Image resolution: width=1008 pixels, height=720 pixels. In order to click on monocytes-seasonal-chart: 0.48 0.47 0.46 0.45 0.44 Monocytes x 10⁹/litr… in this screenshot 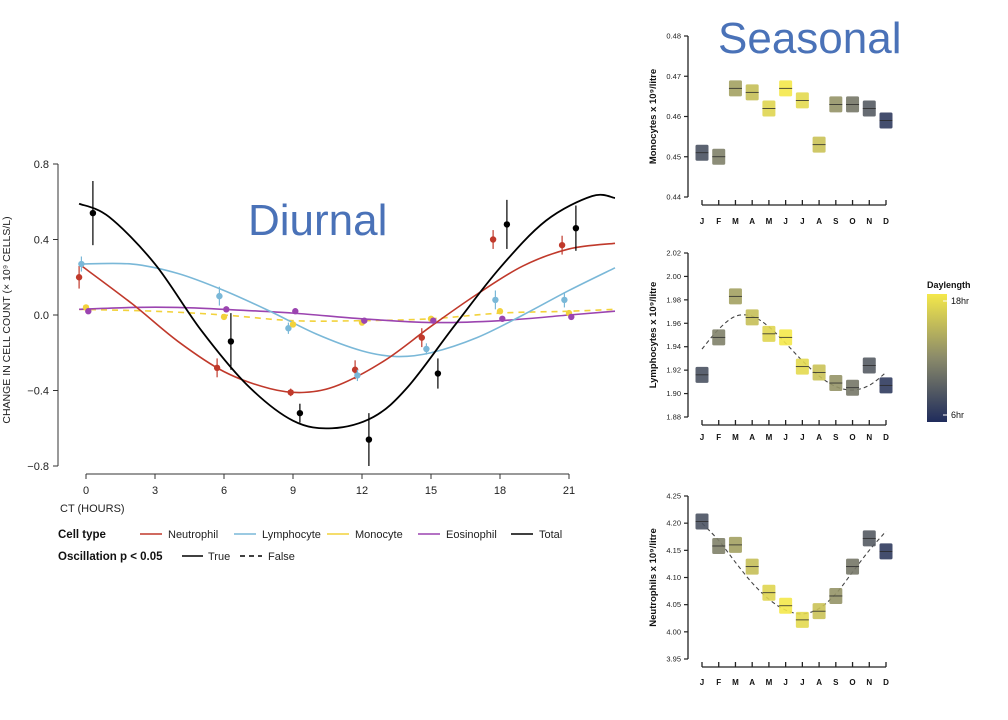, I will do `click(770, 129)`.